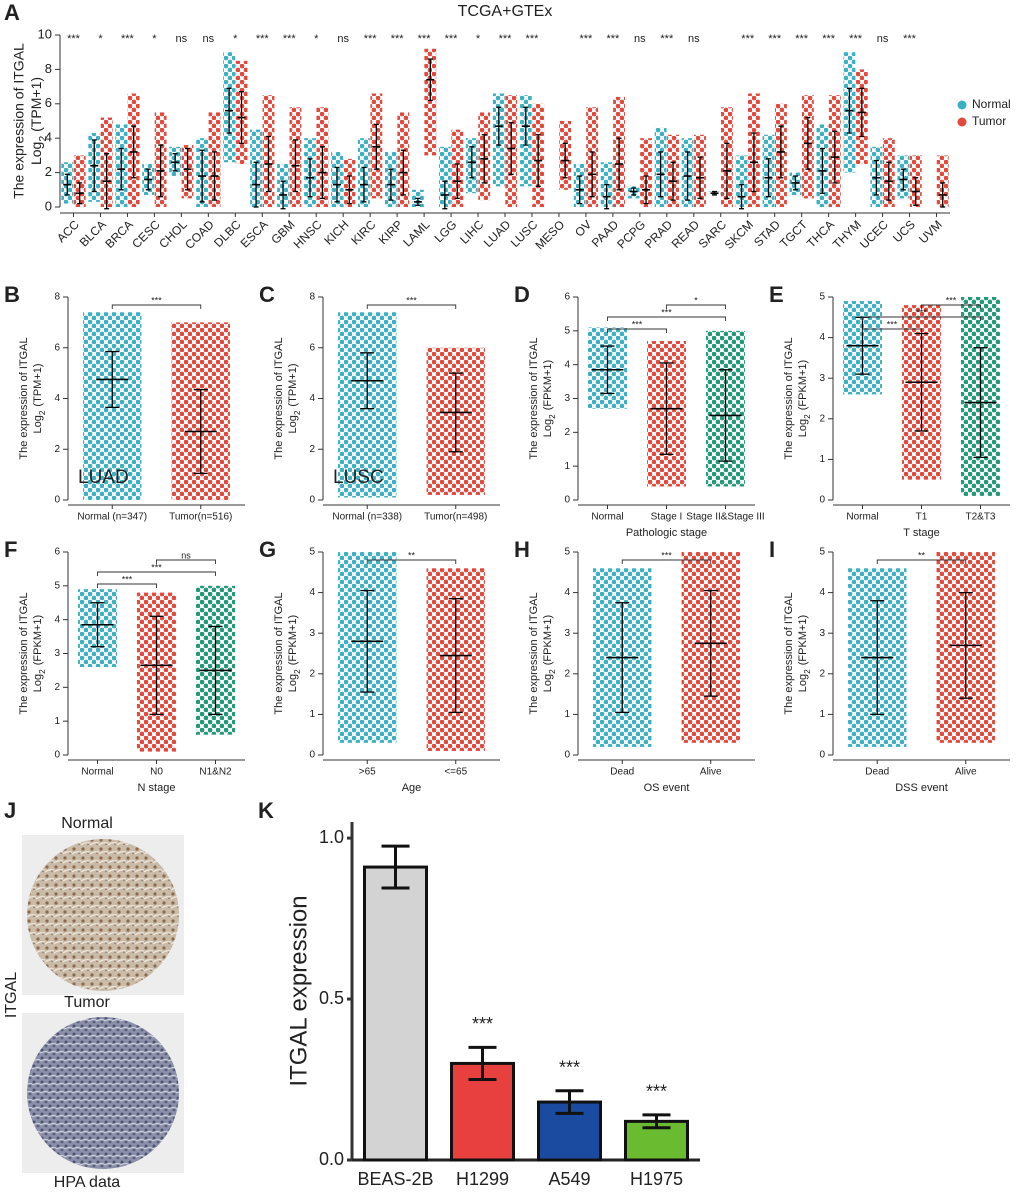 This screenshot has height=1194, width=1020. Describe the element at coordinates (962, 105) in the screenshot. I see `legend-swatch` at that location.